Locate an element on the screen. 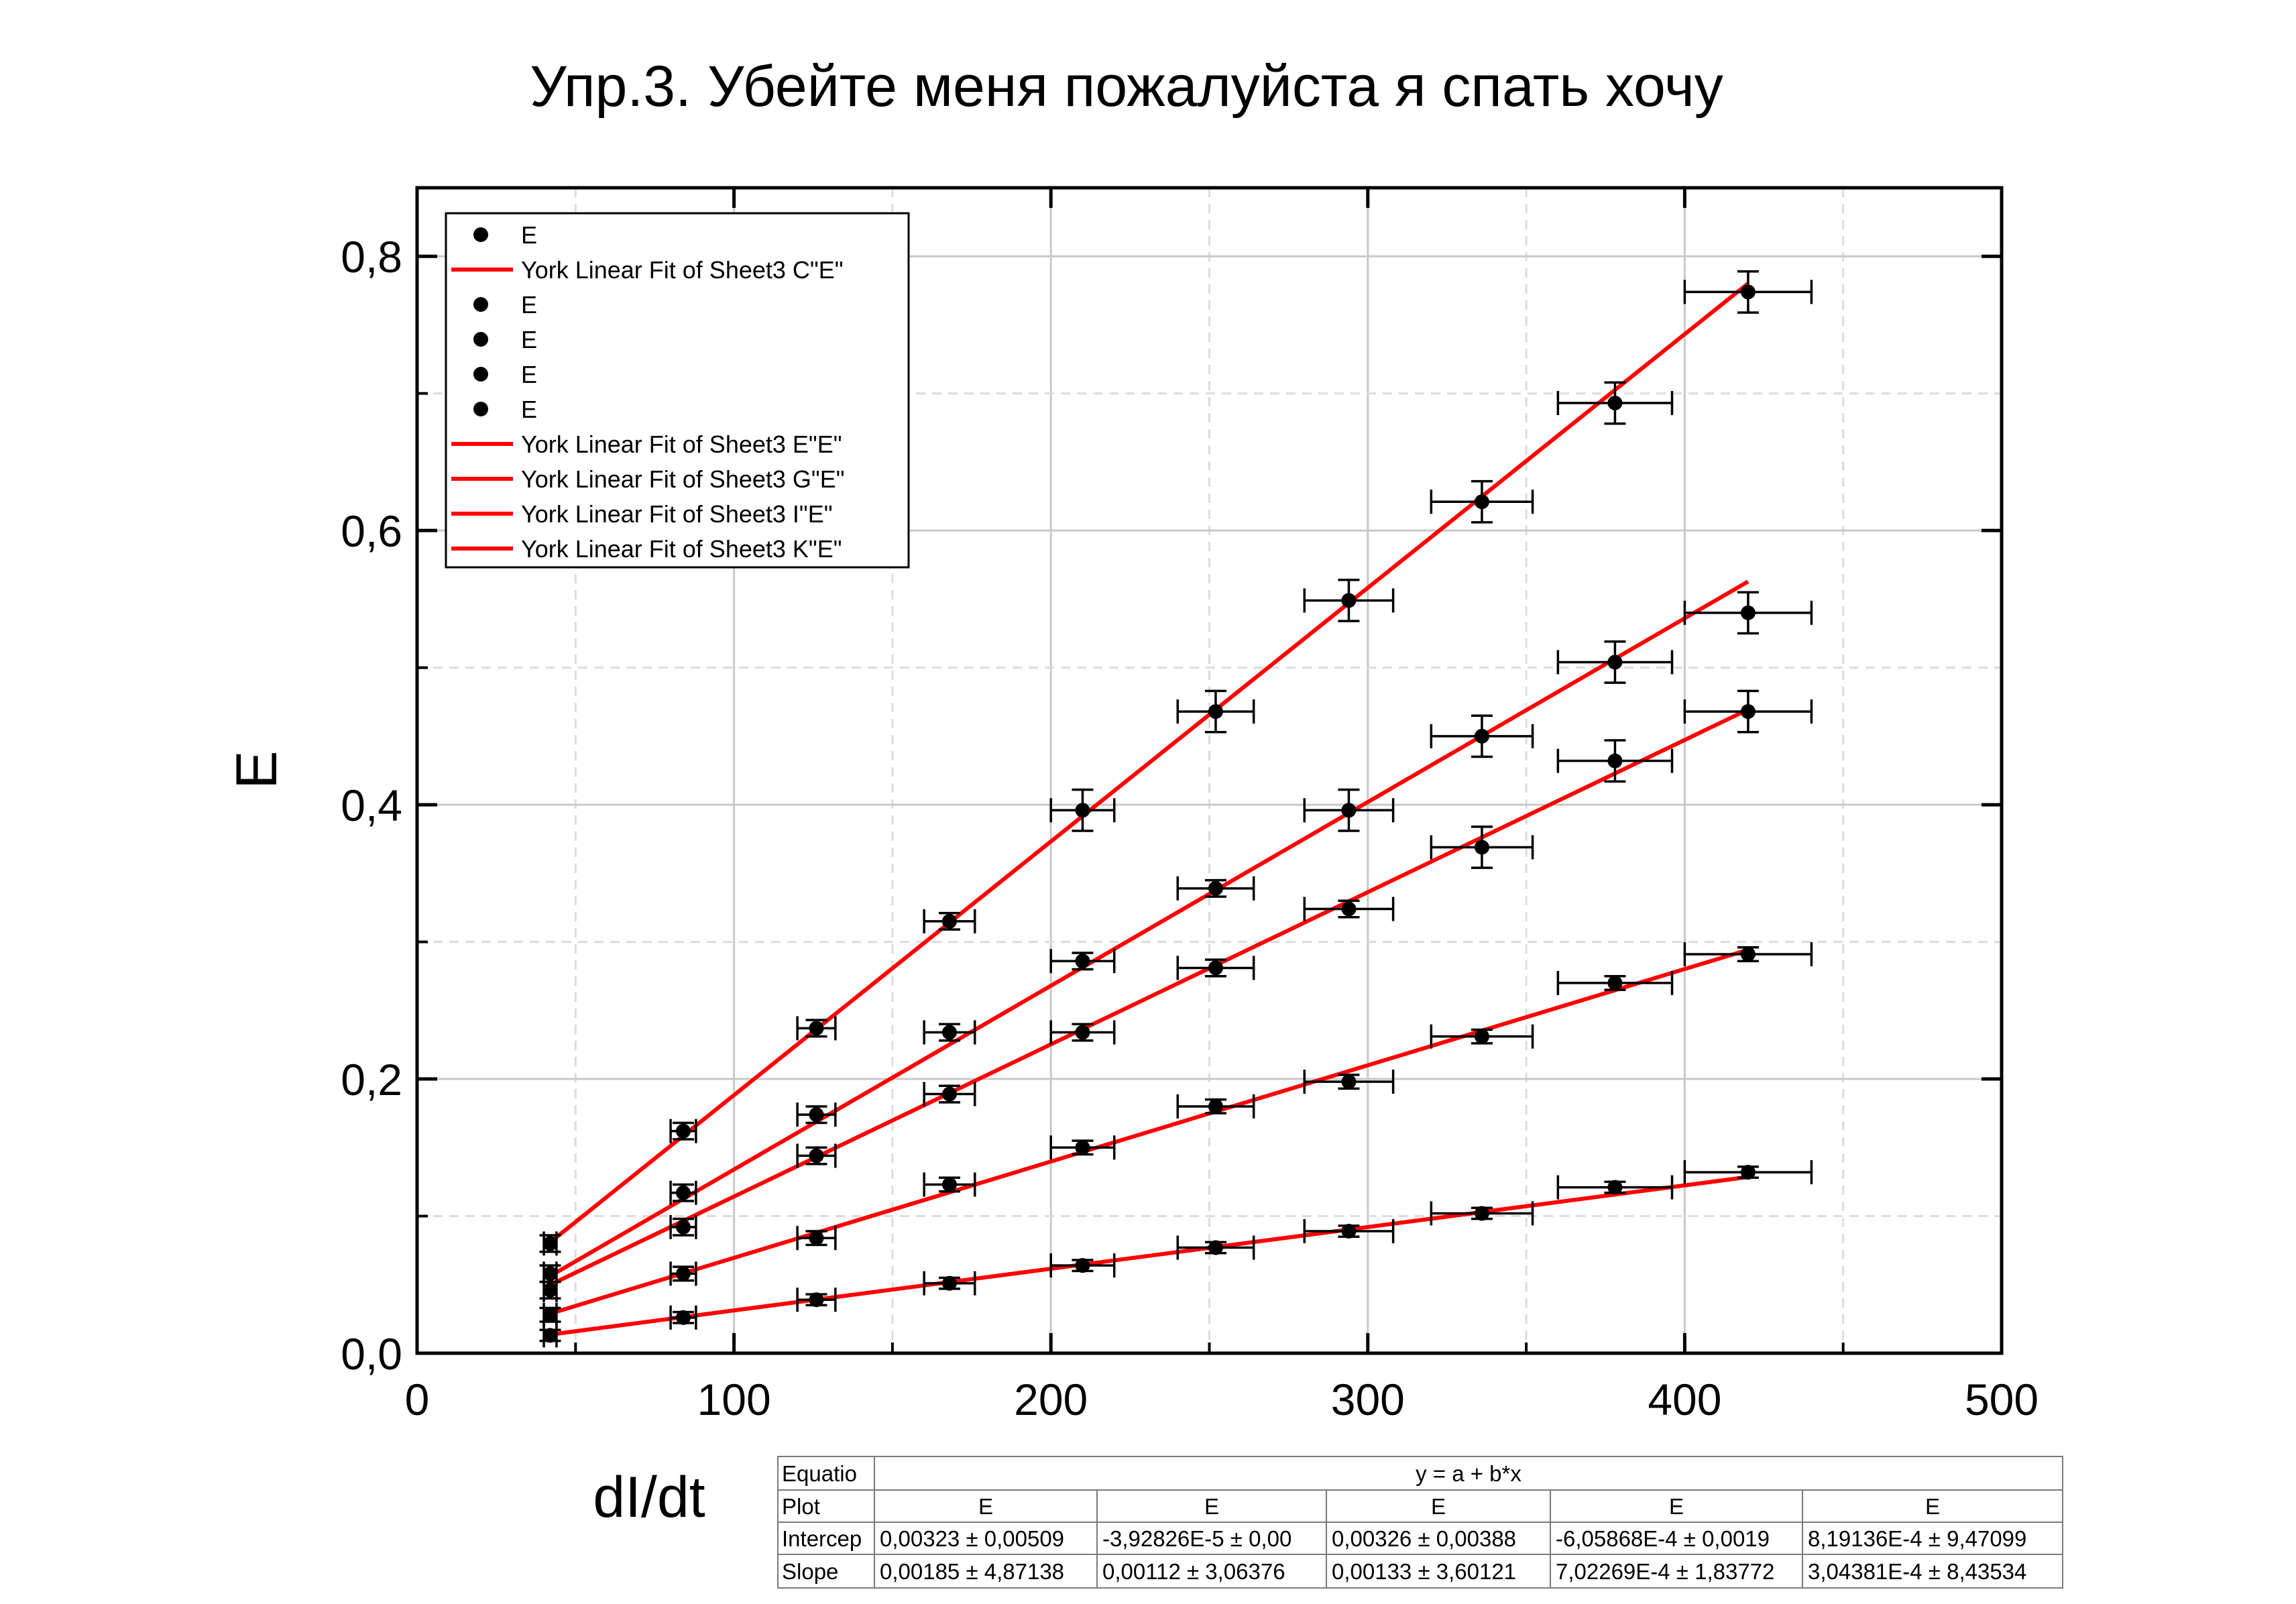  legend-entry: York Linear Fit of Sheet3 K"E" is located at coordinates (646, 549).